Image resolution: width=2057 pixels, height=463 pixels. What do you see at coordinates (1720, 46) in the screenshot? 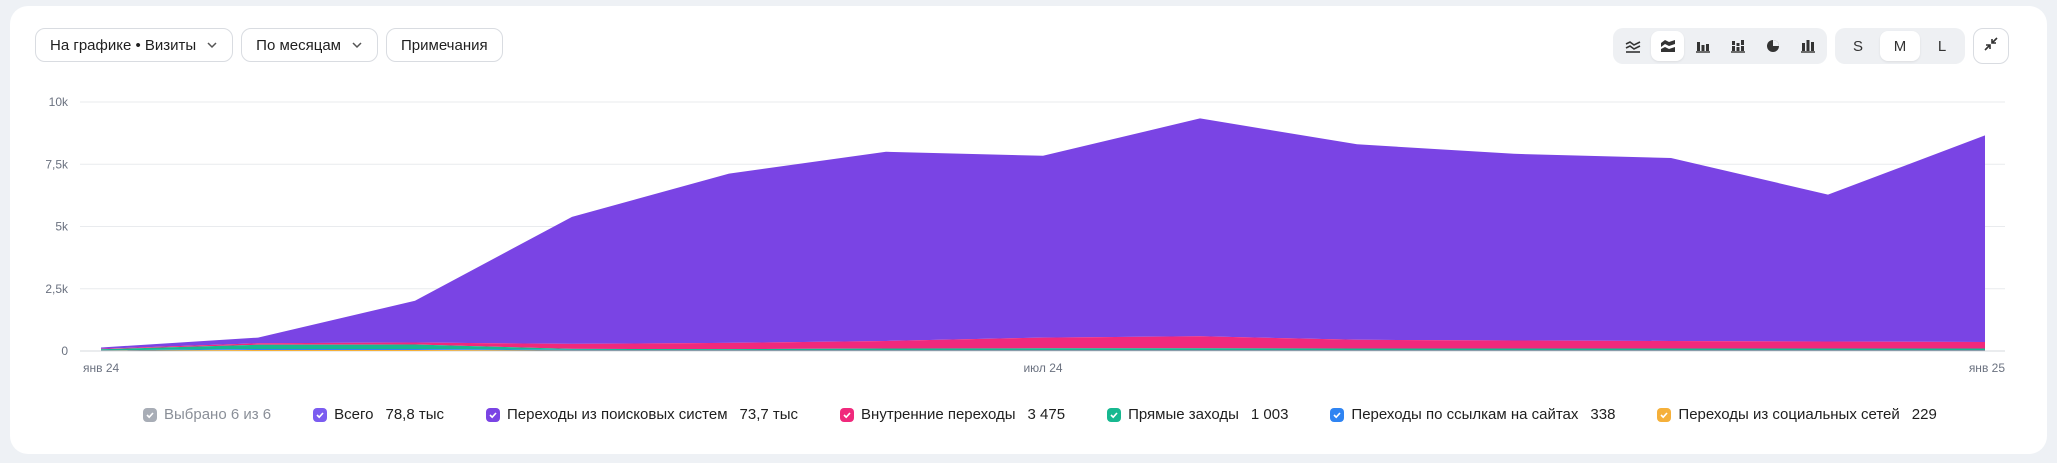
I see `chart-type-switcher` at bounding box center [1720, 46].